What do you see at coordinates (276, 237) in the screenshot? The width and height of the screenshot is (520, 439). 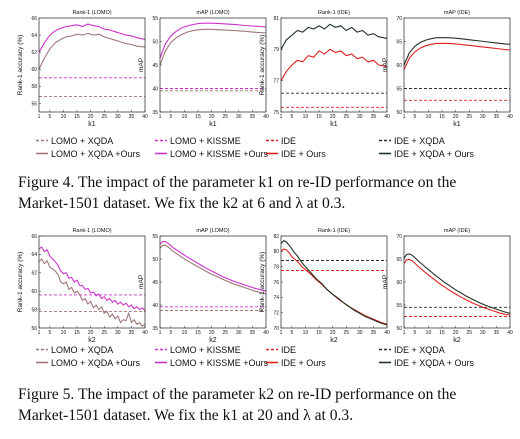 I see `y-tick-label: 82` at bounding box center [276, 237].